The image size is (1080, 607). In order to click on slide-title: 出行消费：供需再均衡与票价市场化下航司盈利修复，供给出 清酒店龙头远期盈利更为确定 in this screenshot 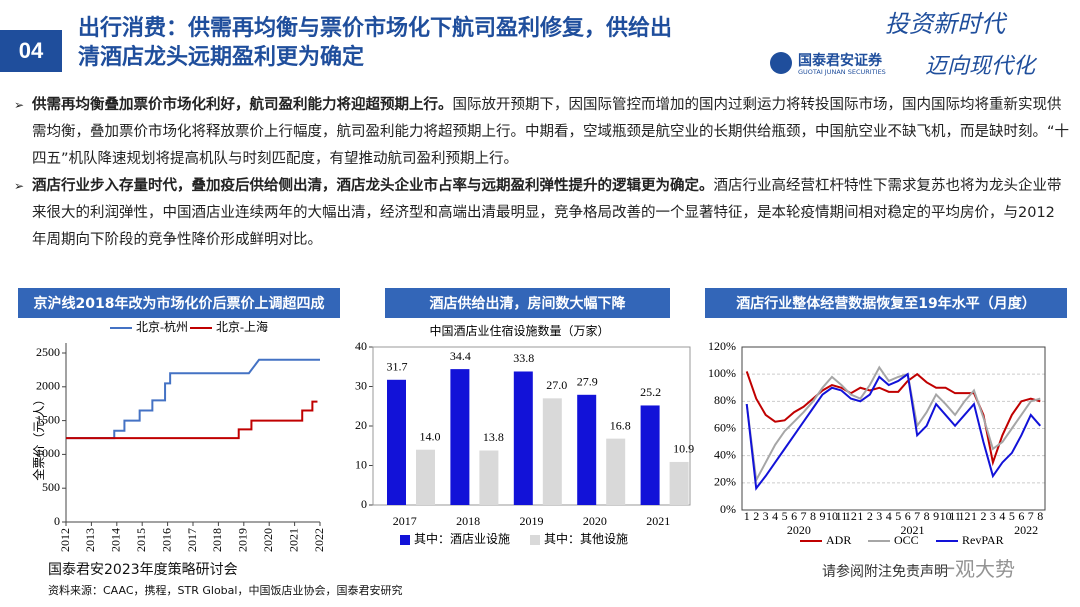, I will do `click(375, 43)`.